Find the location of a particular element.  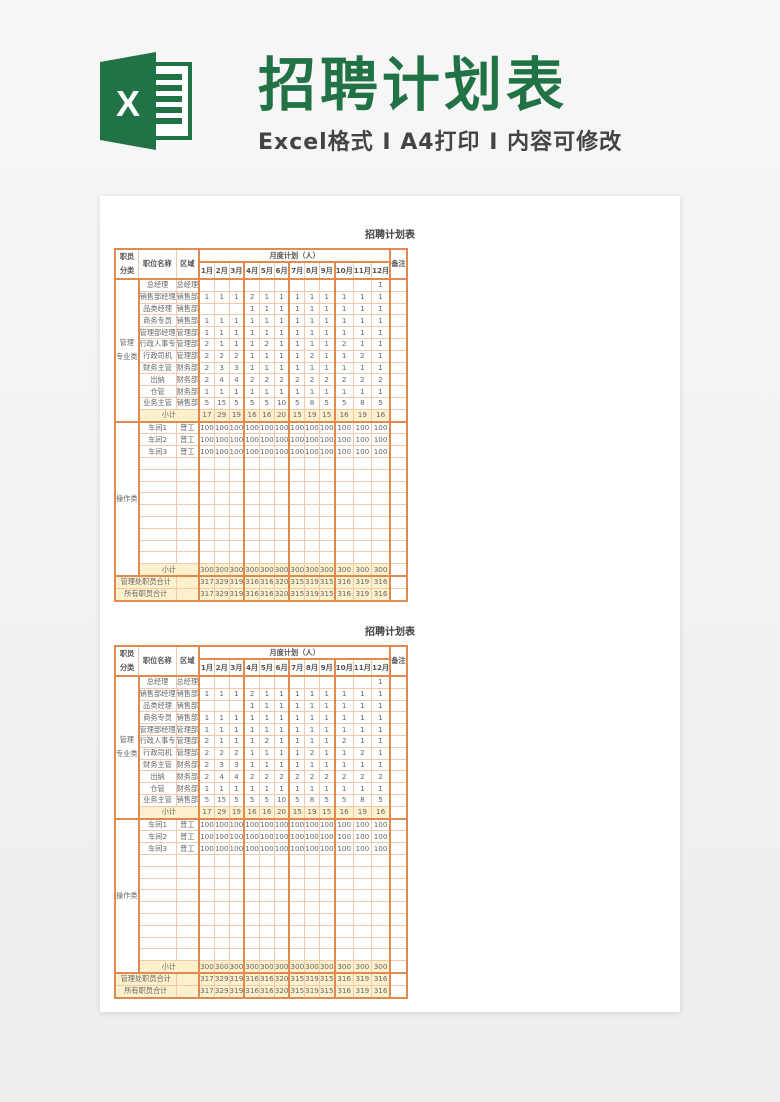

subtotal-row: 小计 17 29 19 16 16 20 15 19 15 16 19 16 is located at coordinates (261, 415).